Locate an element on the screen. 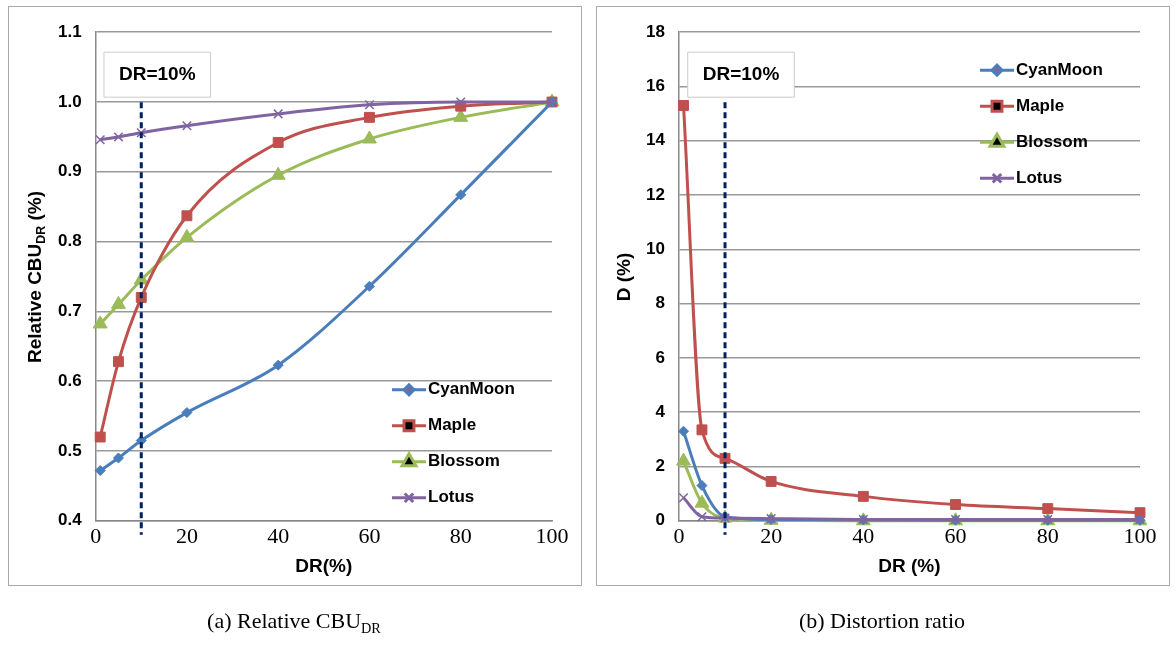  y-tick-label: 1.1 is located at coordinates (69, 31).